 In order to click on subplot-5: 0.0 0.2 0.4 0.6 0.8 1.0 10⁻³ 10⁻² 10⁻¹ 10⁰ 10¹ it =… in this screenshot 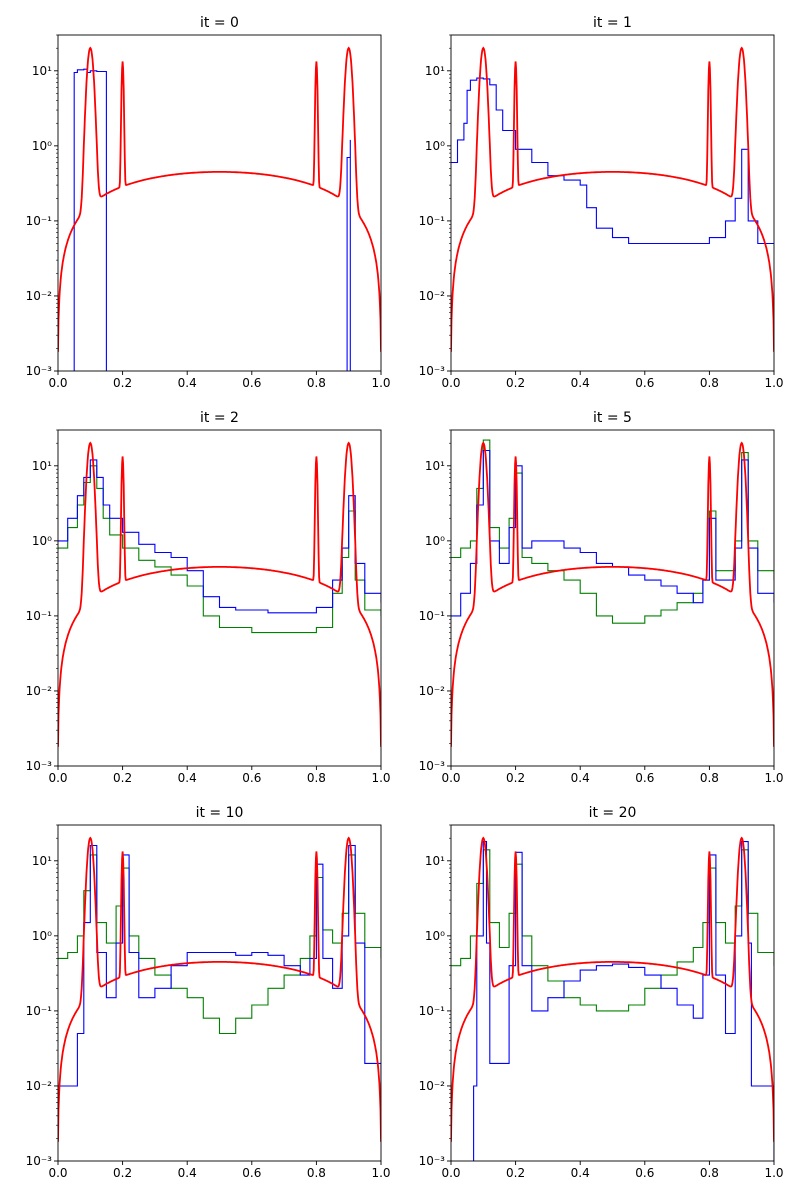, I will do `click(601, 992)`.